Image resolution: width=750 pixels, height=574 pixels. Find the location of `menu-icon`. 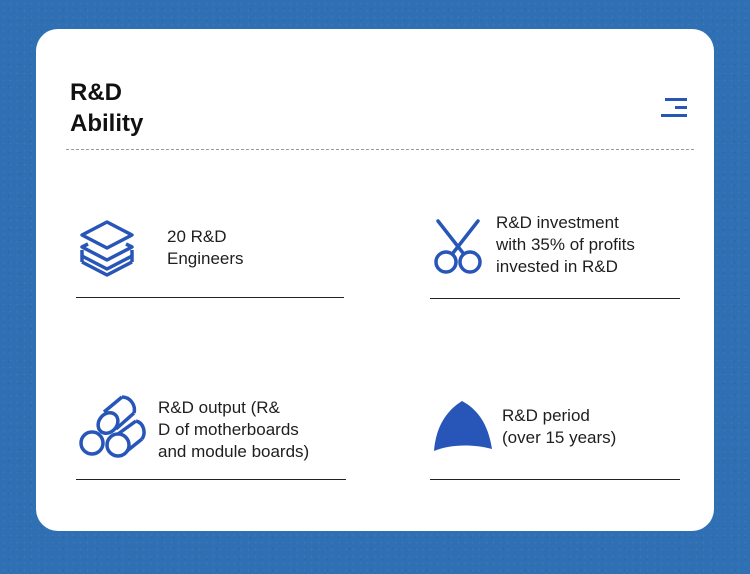

menu-icon is located at coordinates (675, 108).